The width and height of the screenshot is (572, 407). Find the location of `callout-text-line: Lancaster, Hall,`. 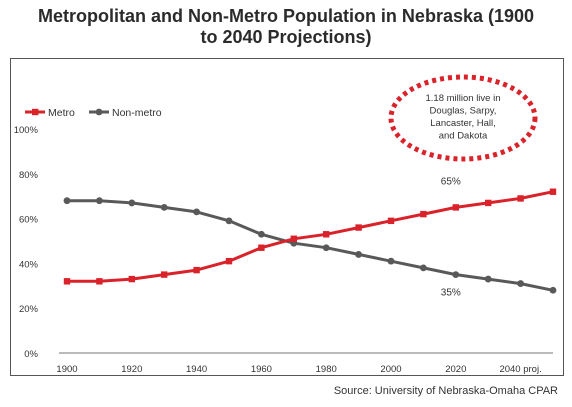

callout-text-line: Lancaster, Hall, is located at coordinates (462, 123).